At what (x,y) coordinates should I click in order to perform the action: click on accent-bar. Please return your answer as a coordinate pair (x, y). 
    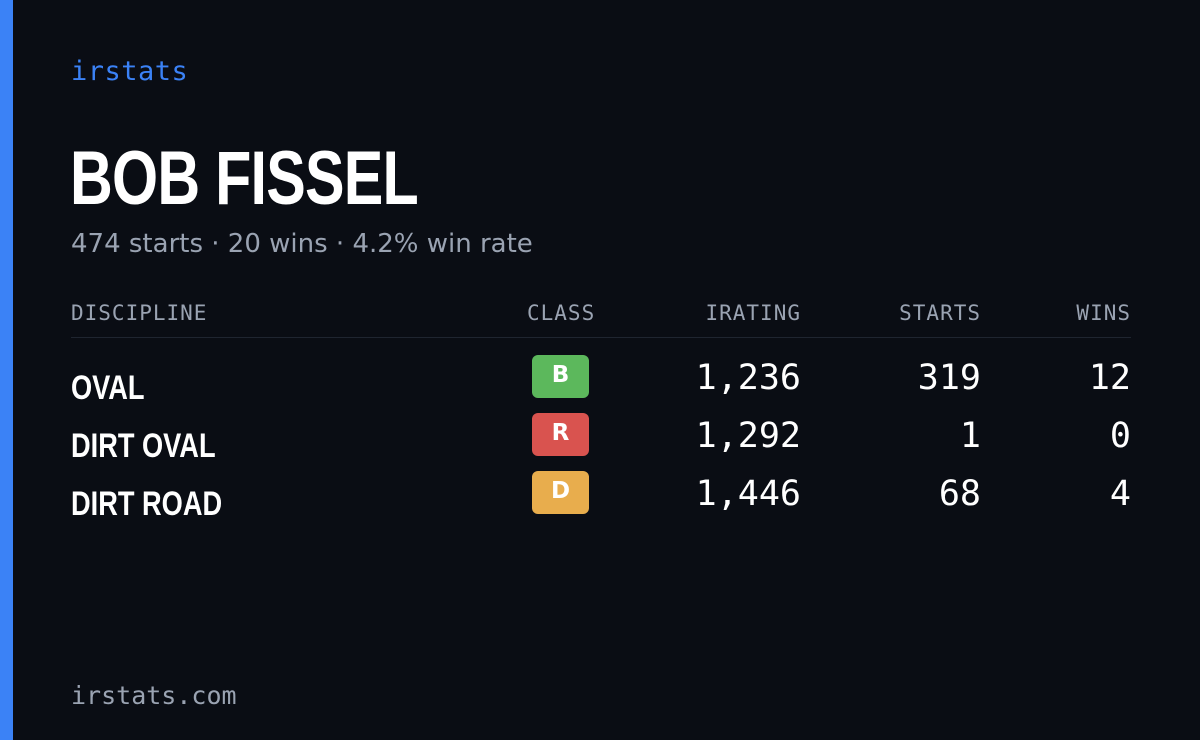
    Looking at the image, I should click on (6, 370).